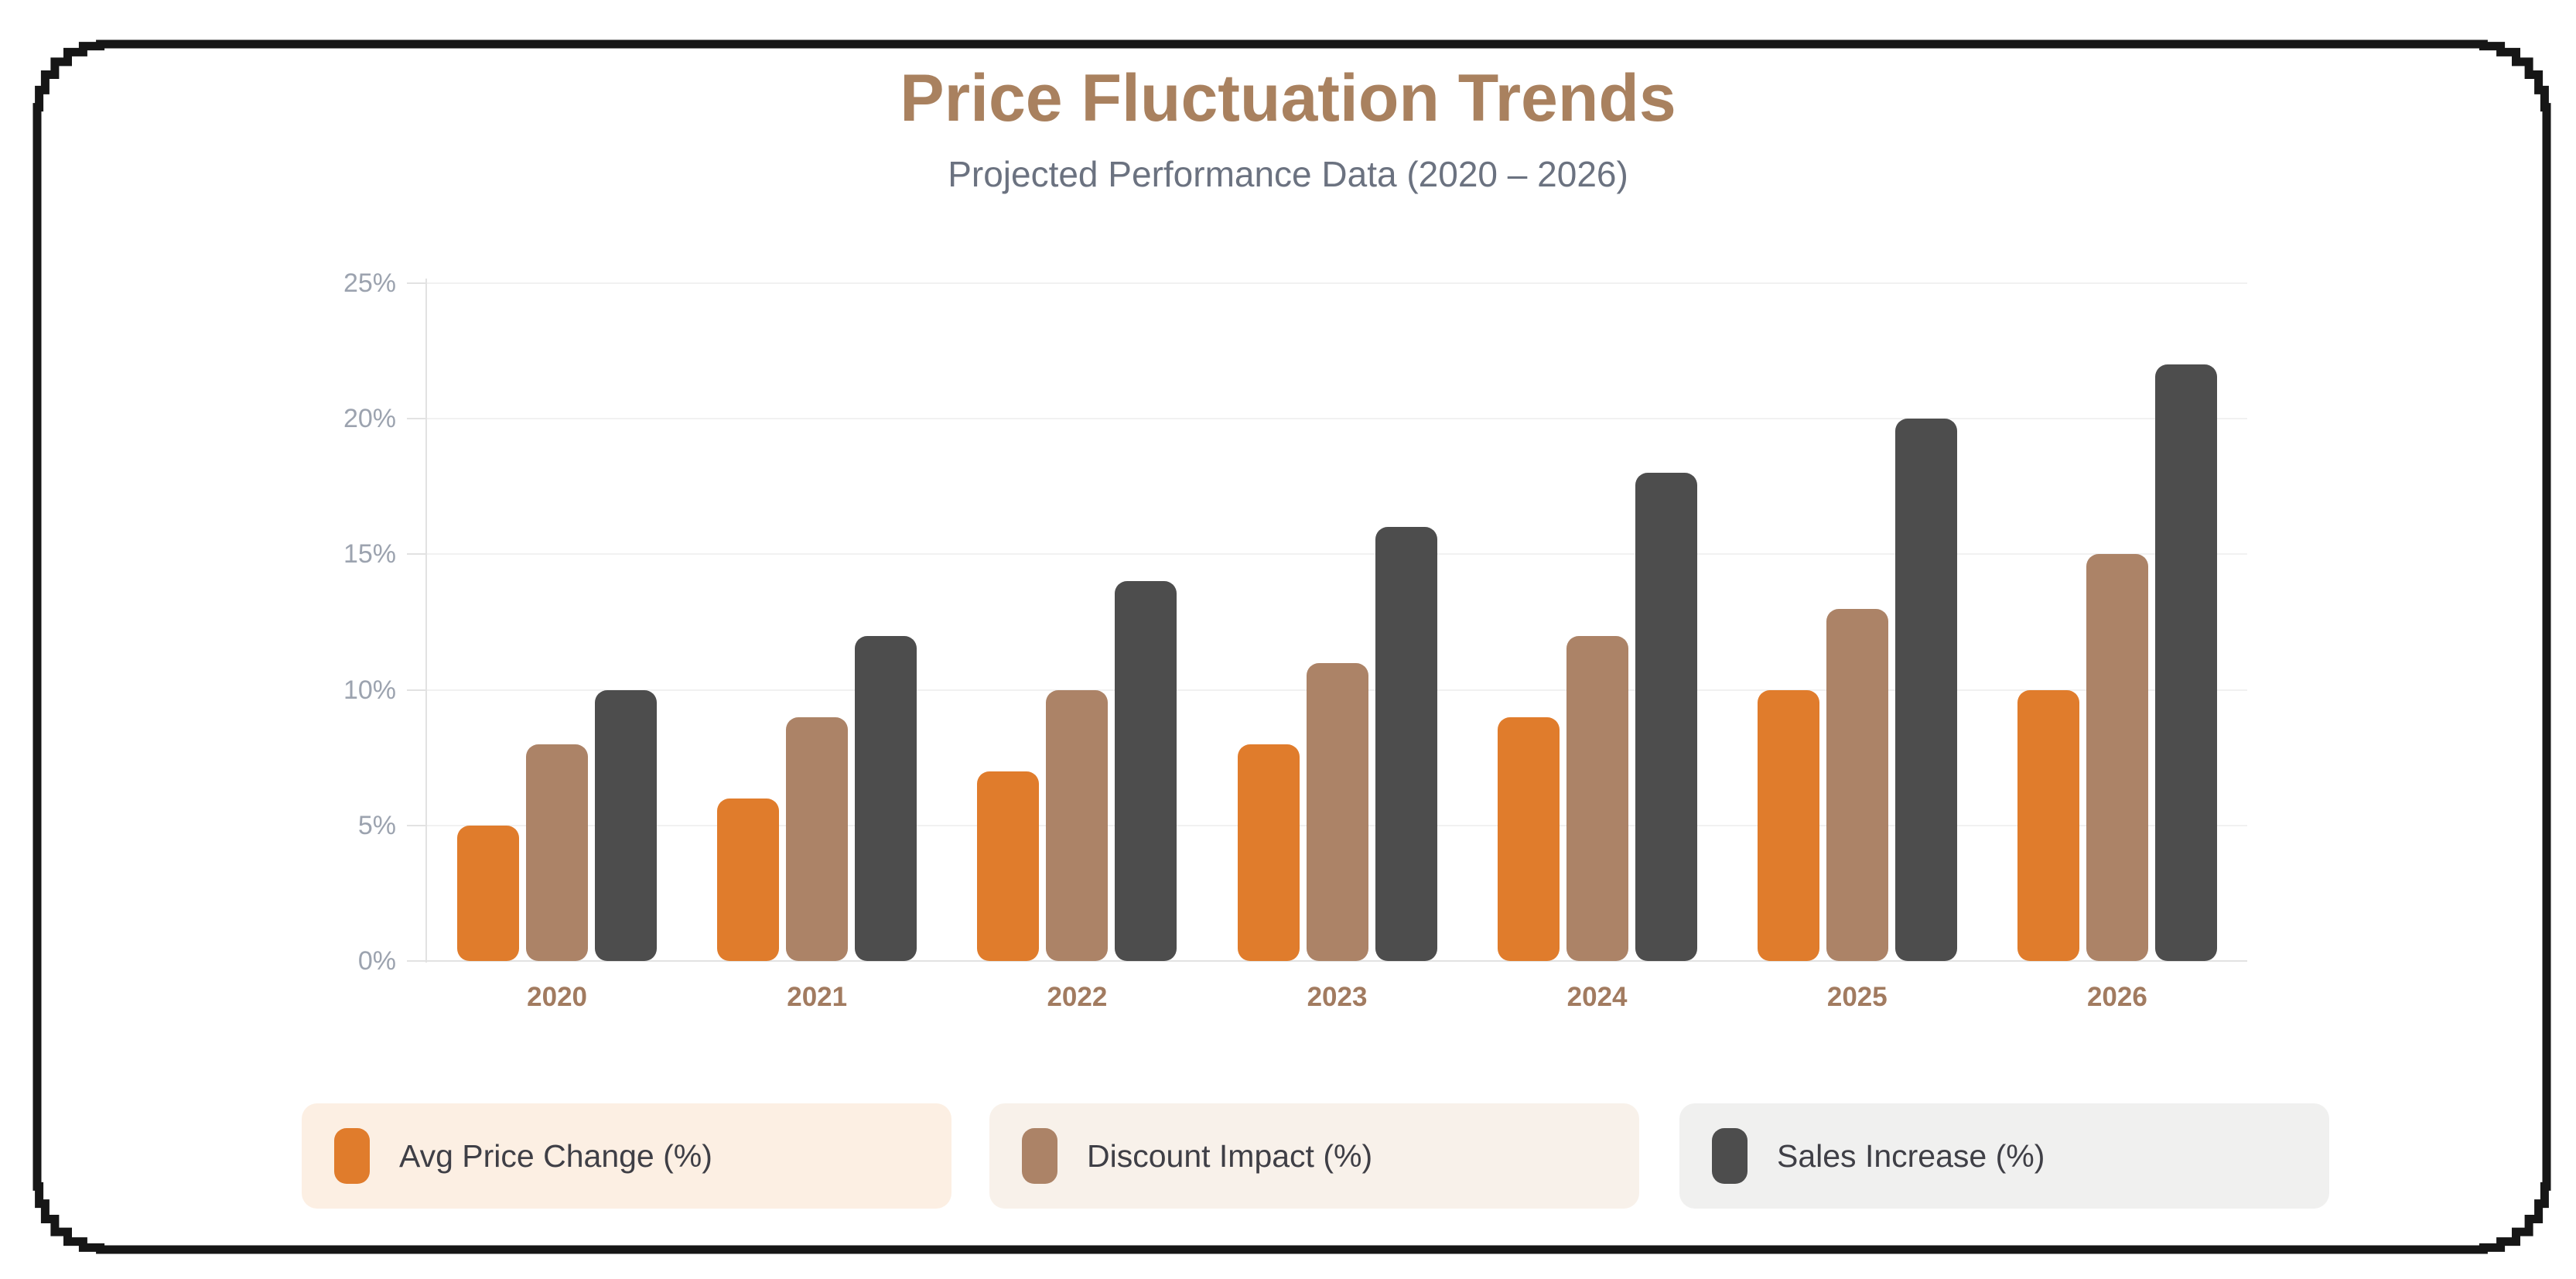 This screenshot has width=2576, height=1279. I want to click on y-axis-label-0: 0%, so click(376, 961).